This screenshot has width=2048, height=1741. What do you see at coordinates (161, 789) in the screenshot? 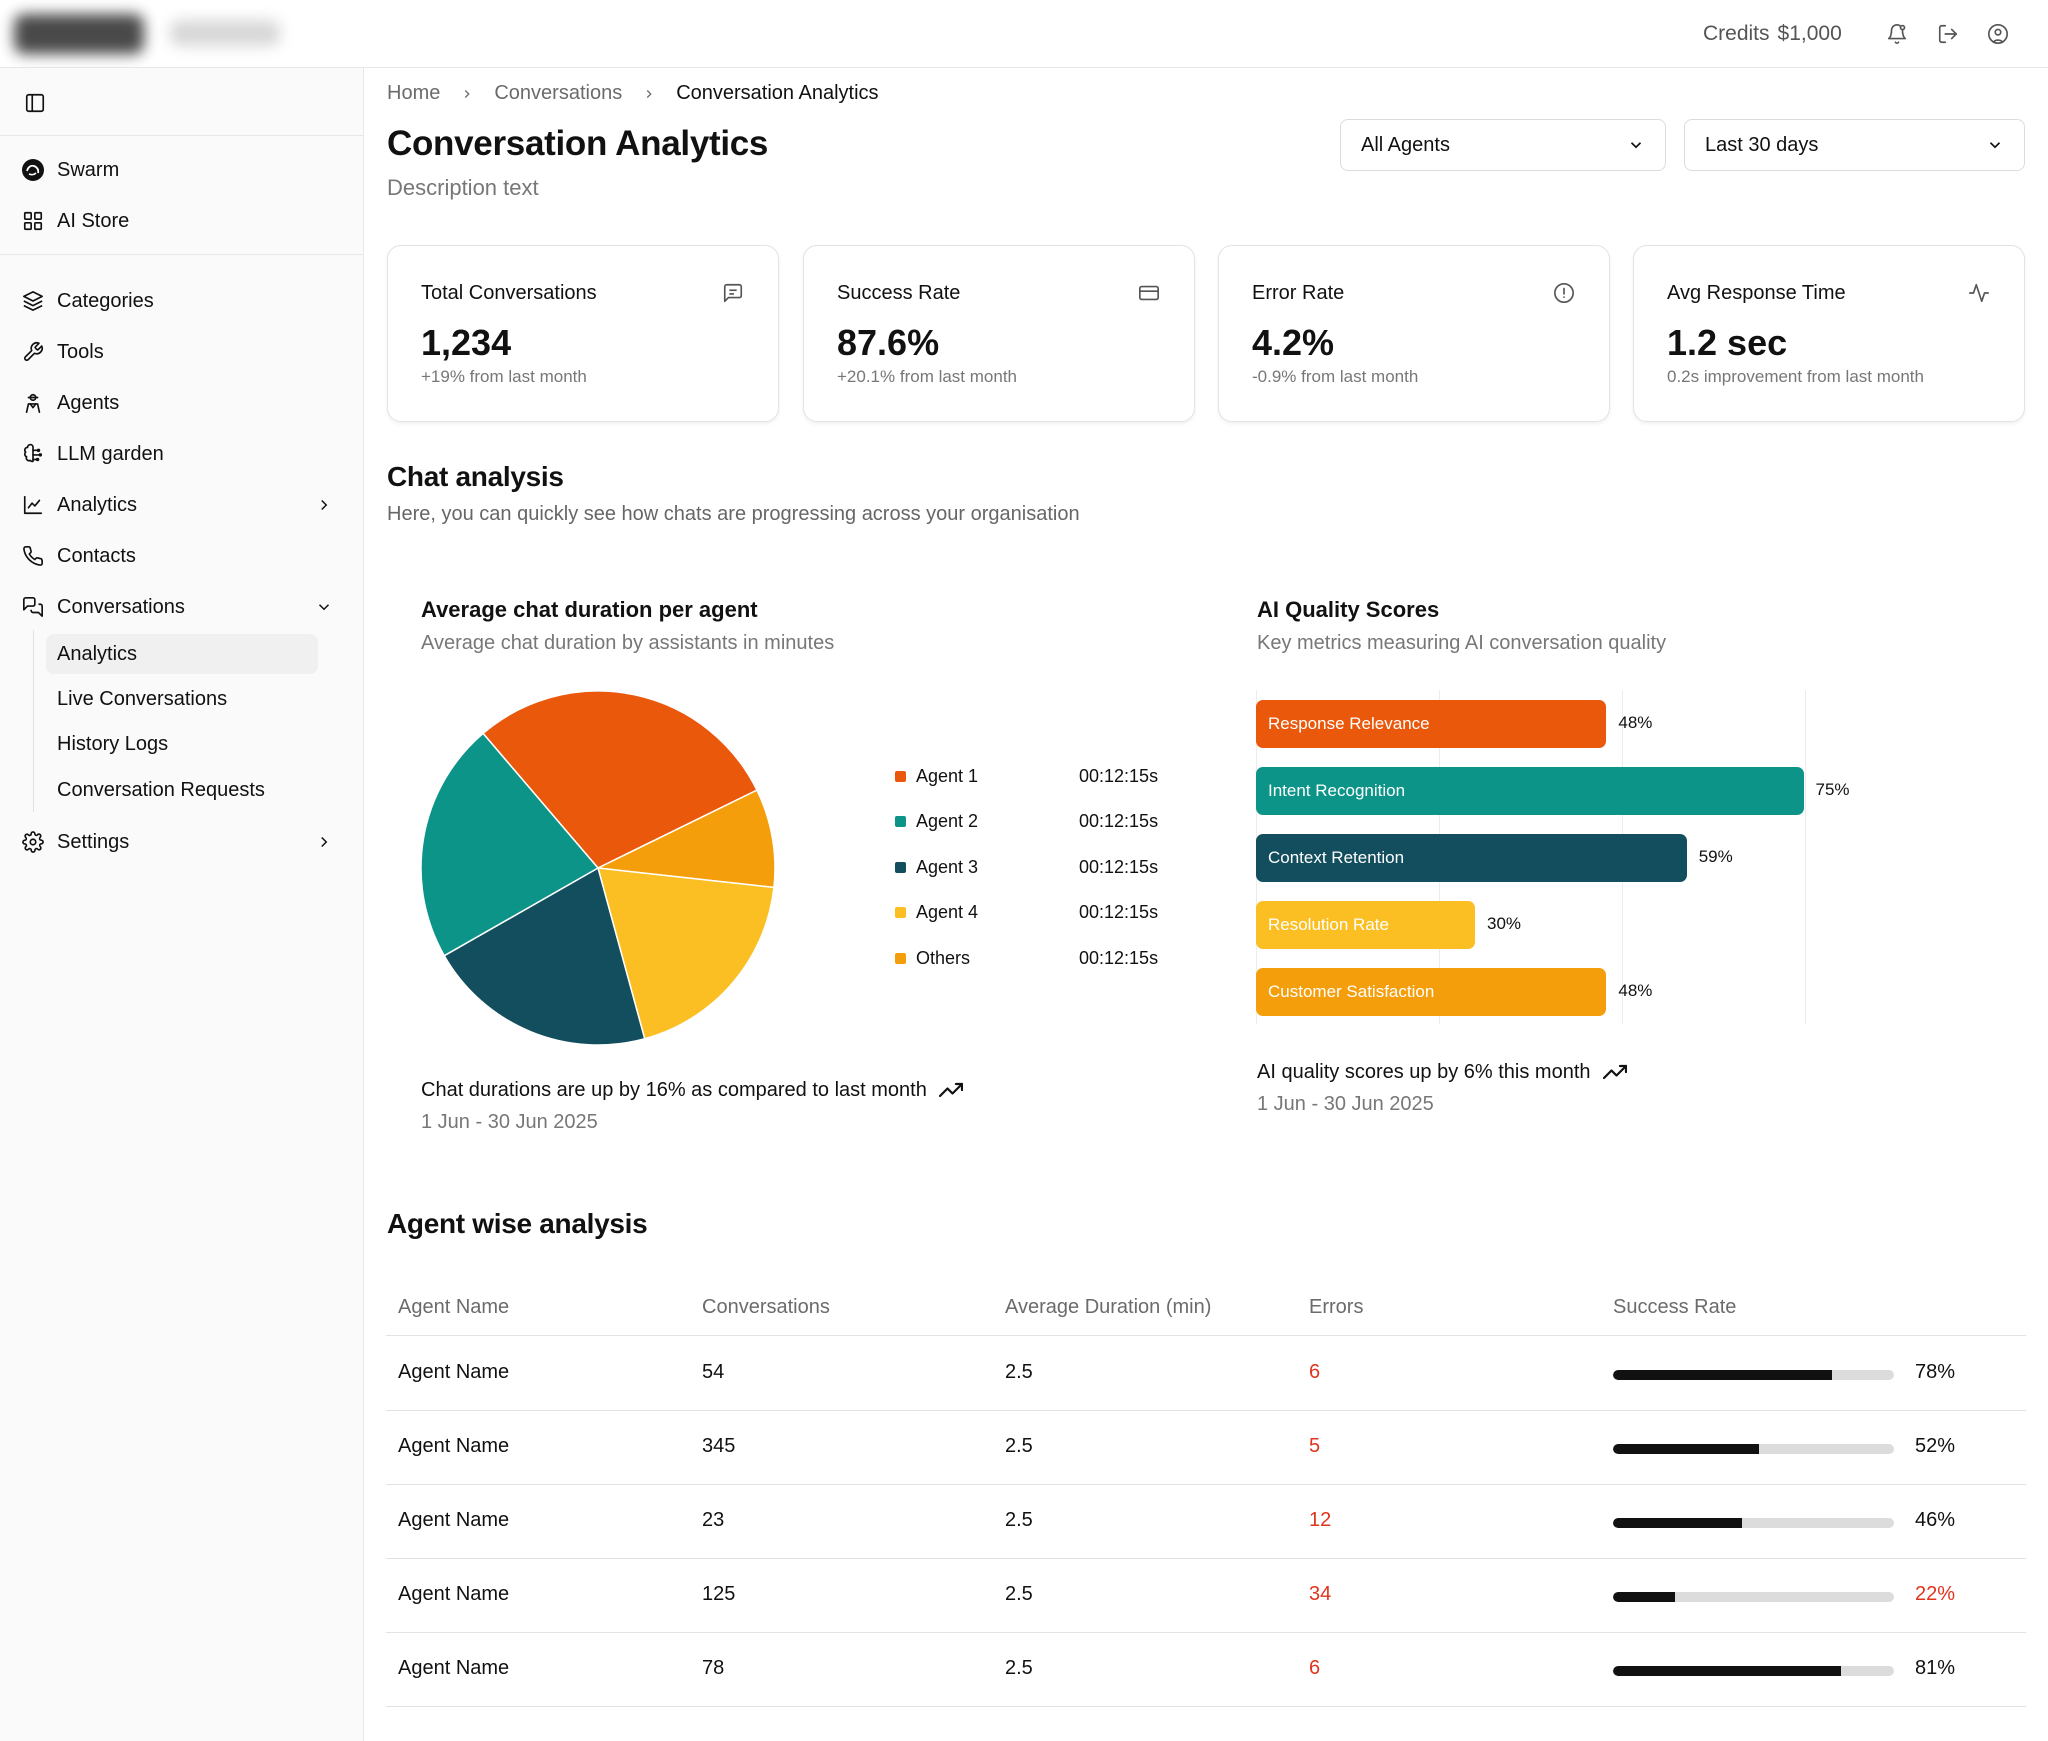
I see `submenu-item-conversation-requests: Conversation Requests` at bounding box center [161, 789].